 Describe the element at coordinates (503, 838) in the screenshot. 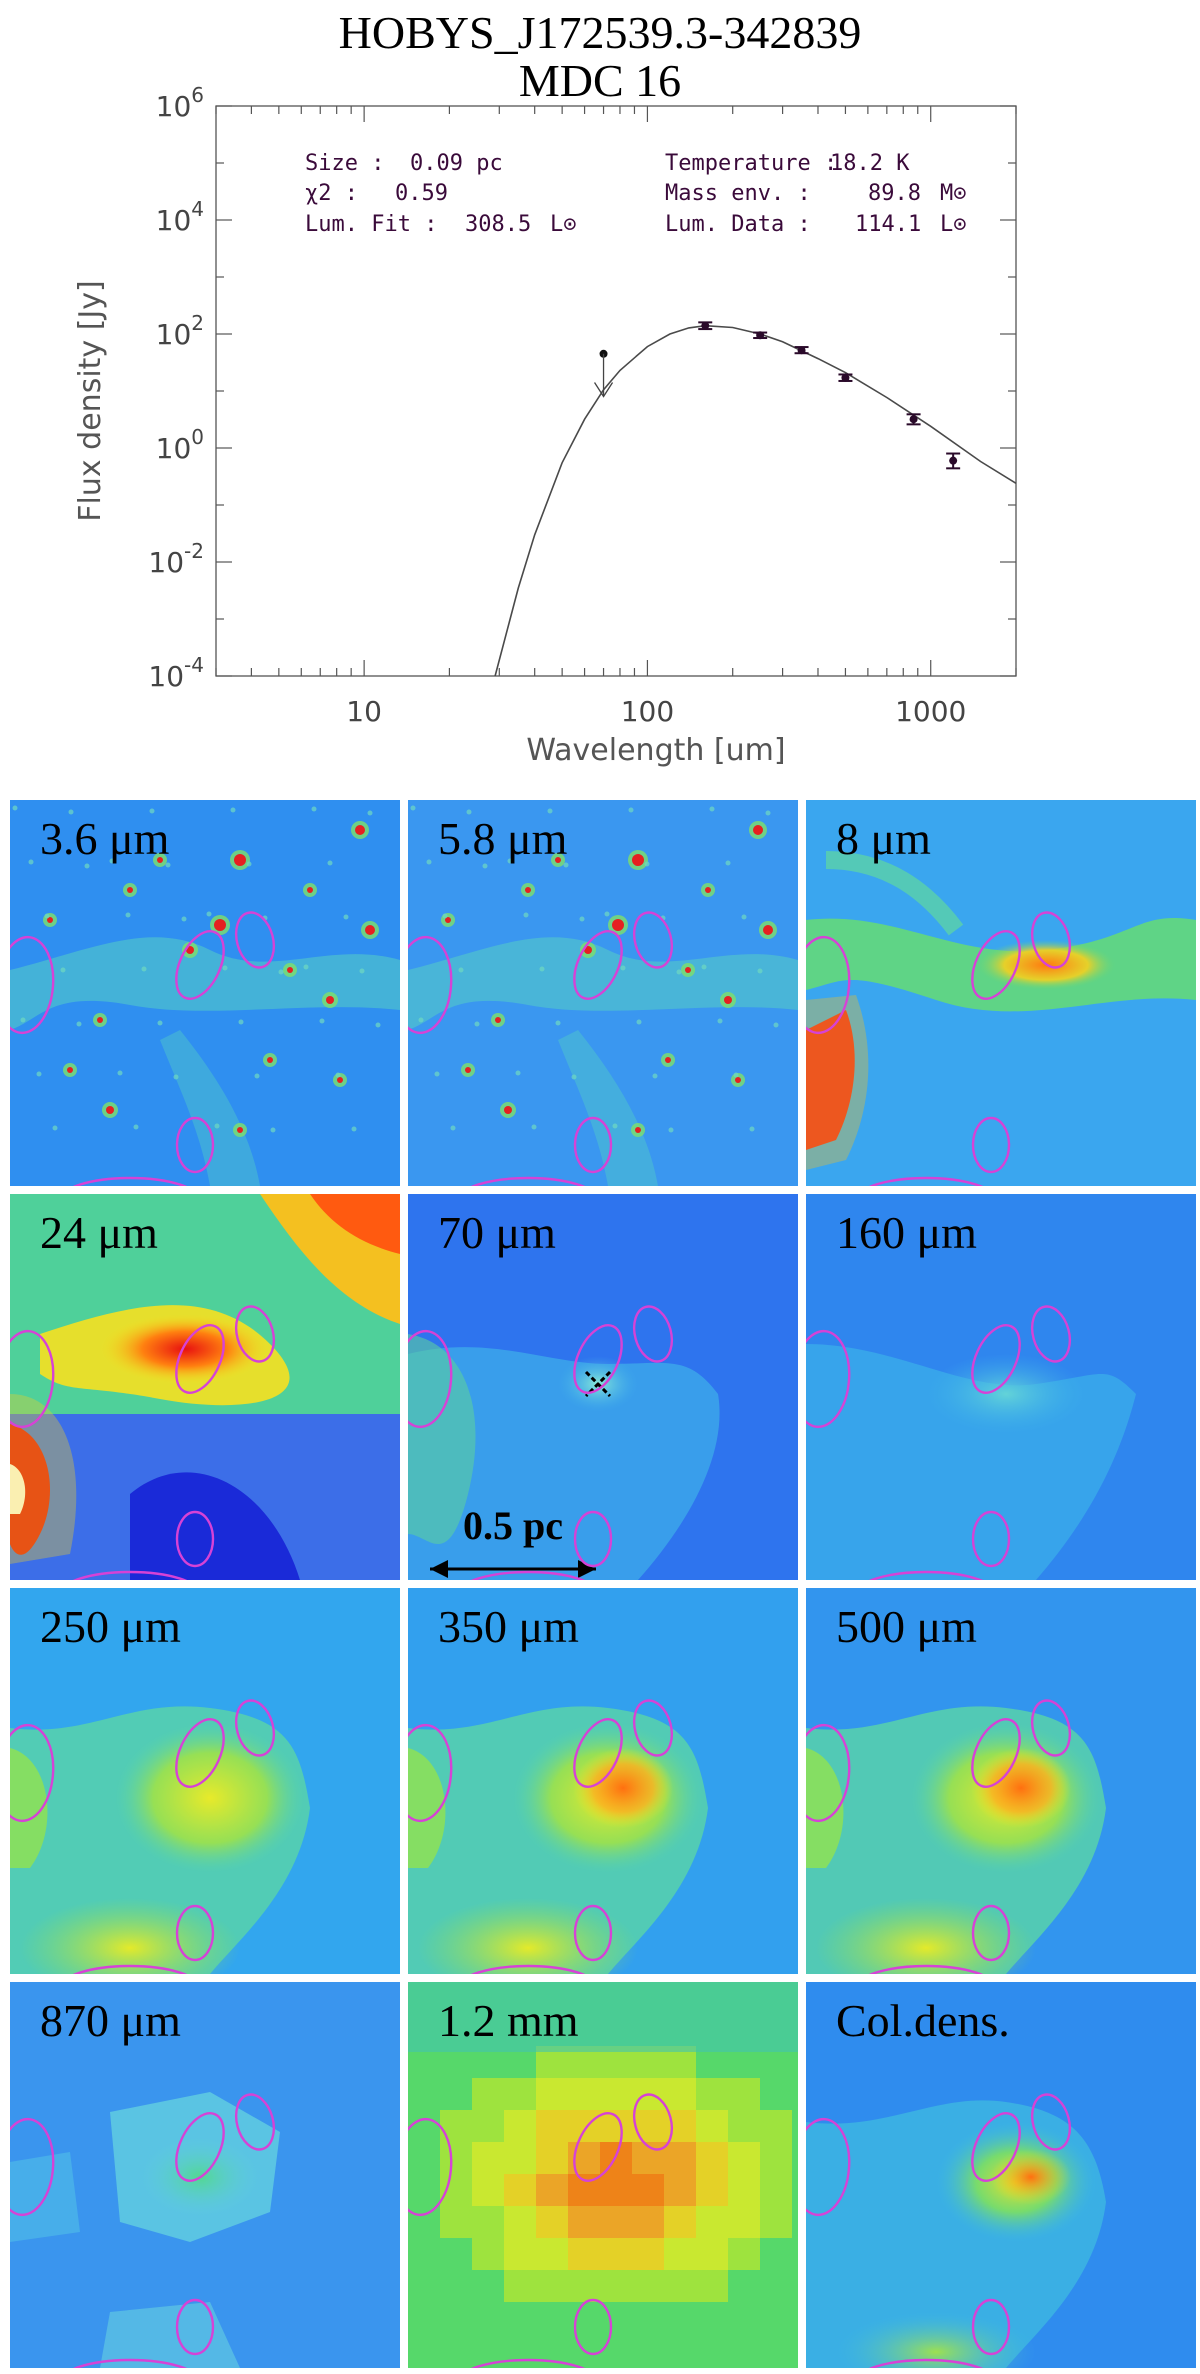

I see `panel-label: 5.8 μm` at that location.